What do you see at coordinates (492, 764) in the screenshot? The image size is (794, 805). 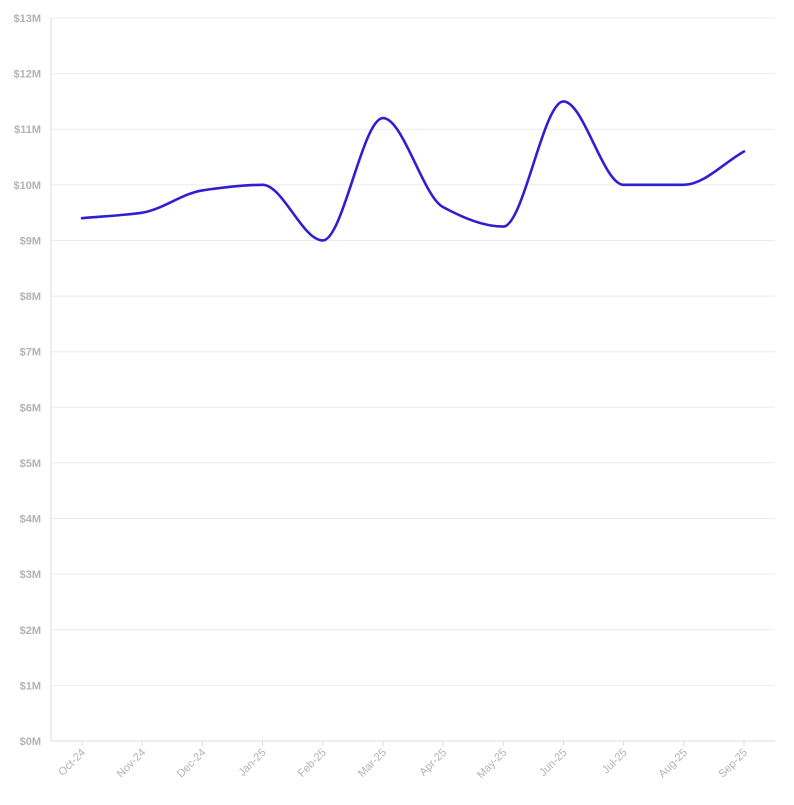 I see `x-tick-label: May-25` at bounding box center [492, 764].